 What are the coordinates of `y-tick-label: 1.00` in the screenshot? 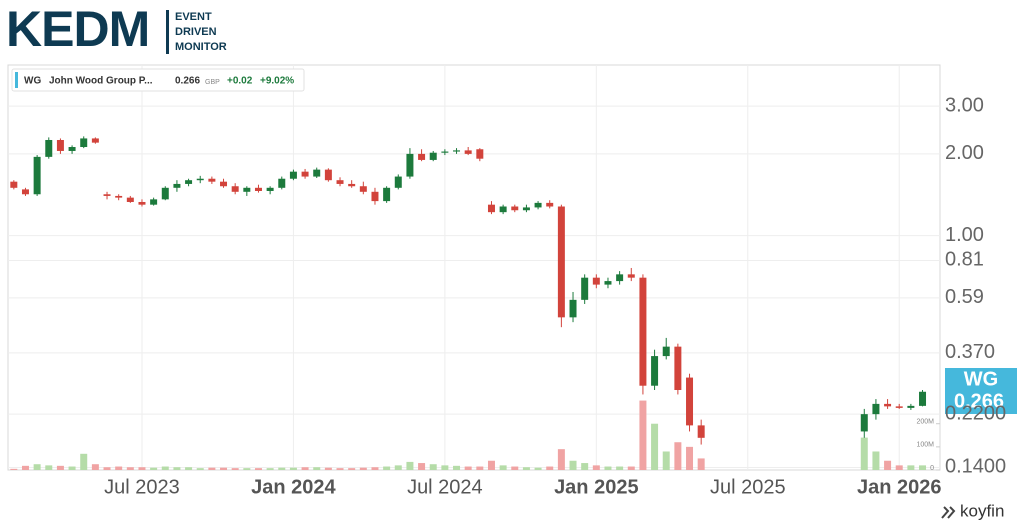 It's located at (964, 235).